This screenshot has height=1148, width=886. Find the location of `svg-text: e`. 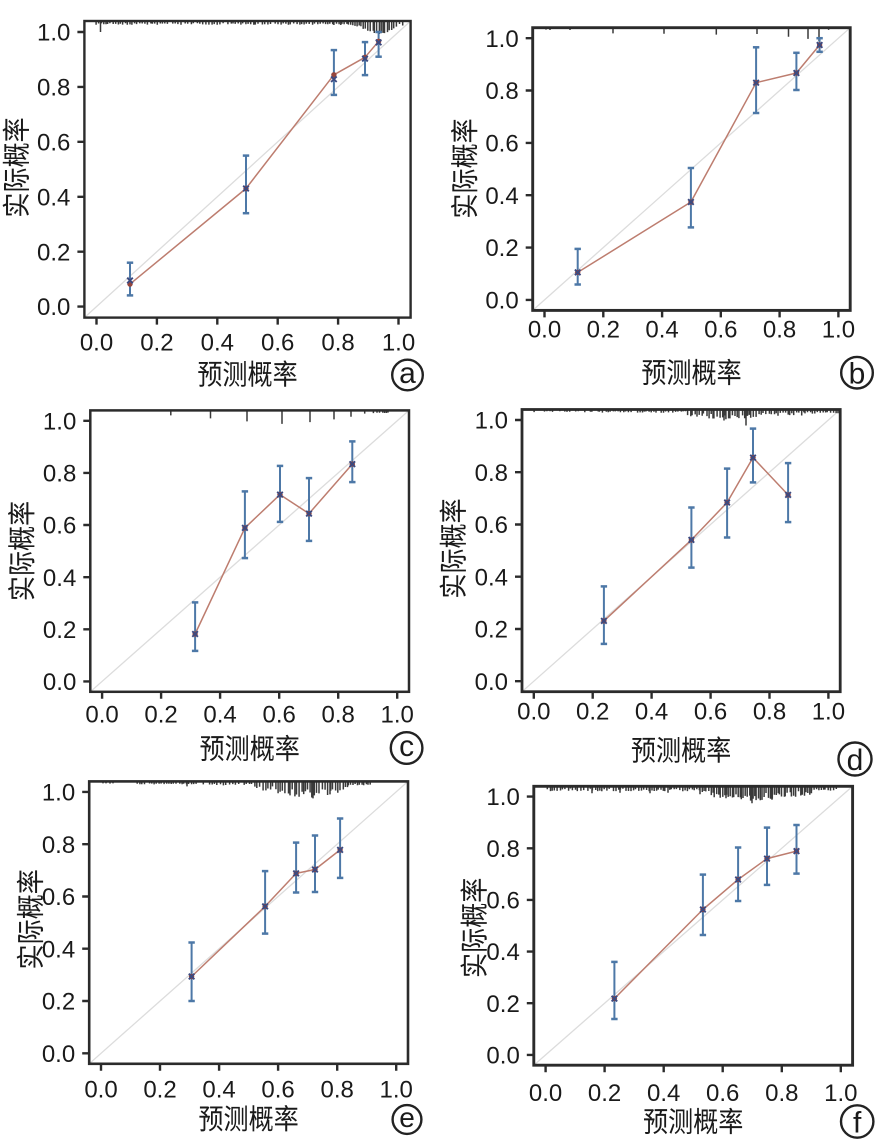

svg-text: e is located at coordinates (407, 1117).